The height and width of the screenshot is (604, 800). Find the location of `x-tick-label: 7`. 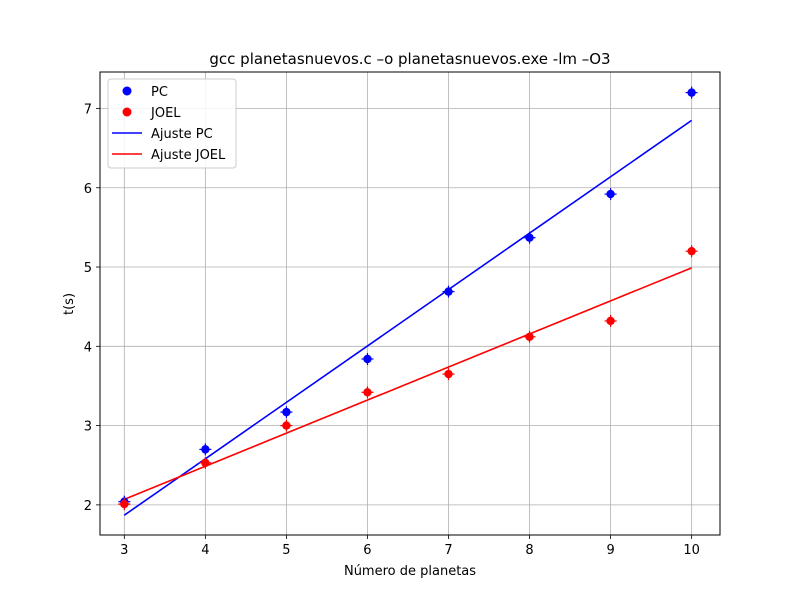

x-tick-label: 7 is located at coordinates (448, 550).